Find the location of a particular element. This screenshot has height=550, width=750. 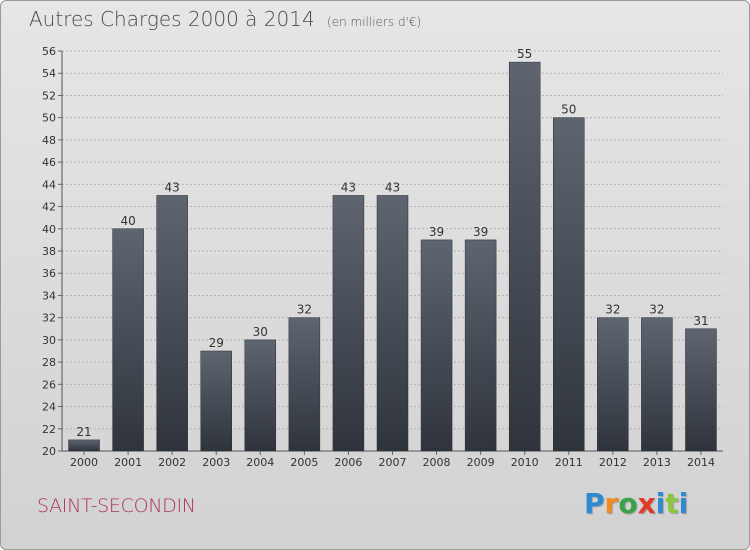

y-tick-label: 34 is located at coordinates (49, 295).